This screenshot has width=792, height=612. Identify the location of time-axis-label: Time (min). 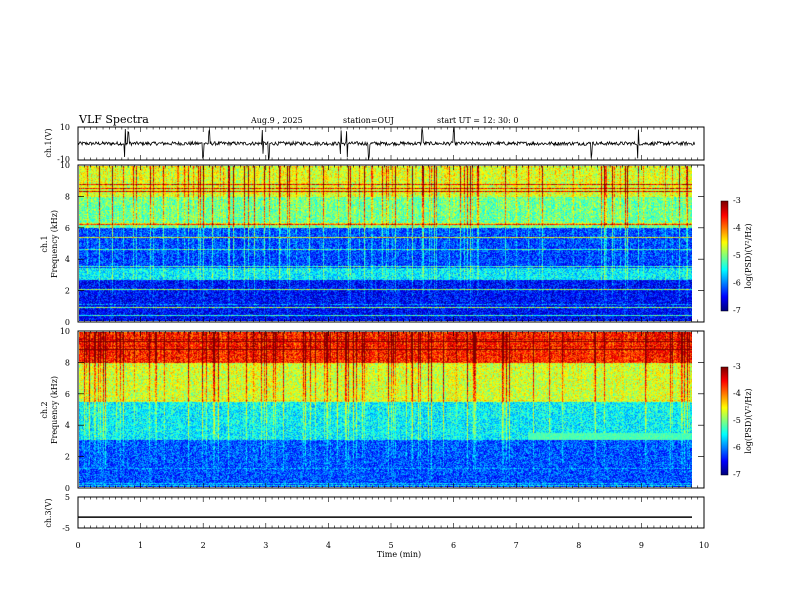
(399, 554).